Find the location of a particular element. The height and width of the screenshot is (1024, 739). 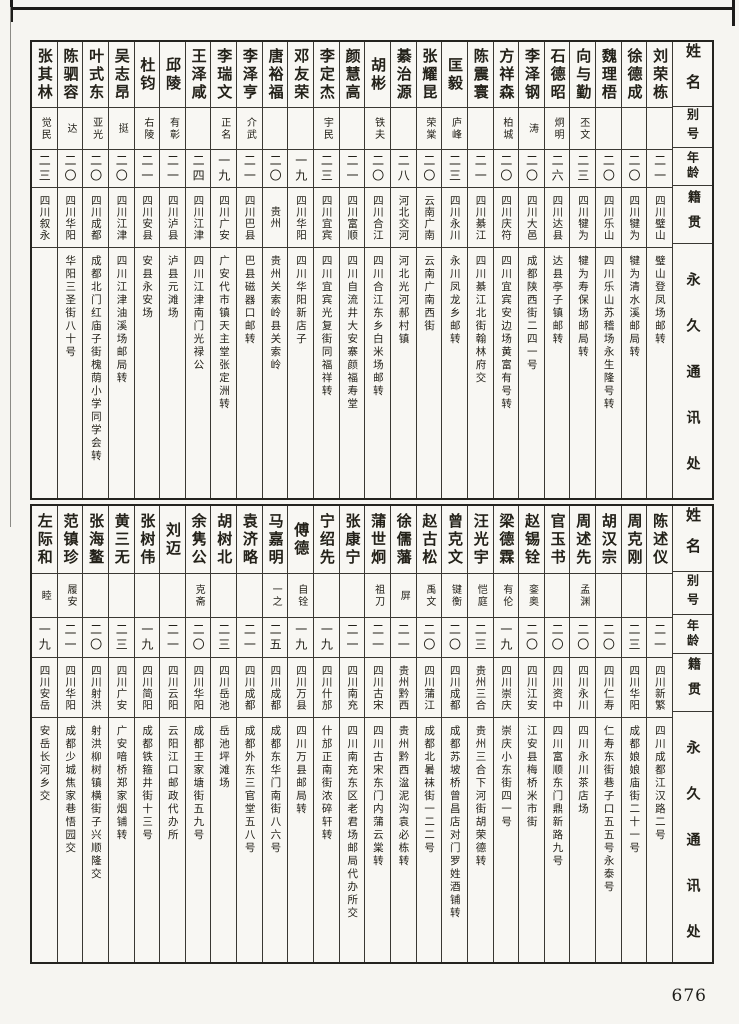

native-place-cell-text: 四川仁寿 is located at coordinates (608, 687).